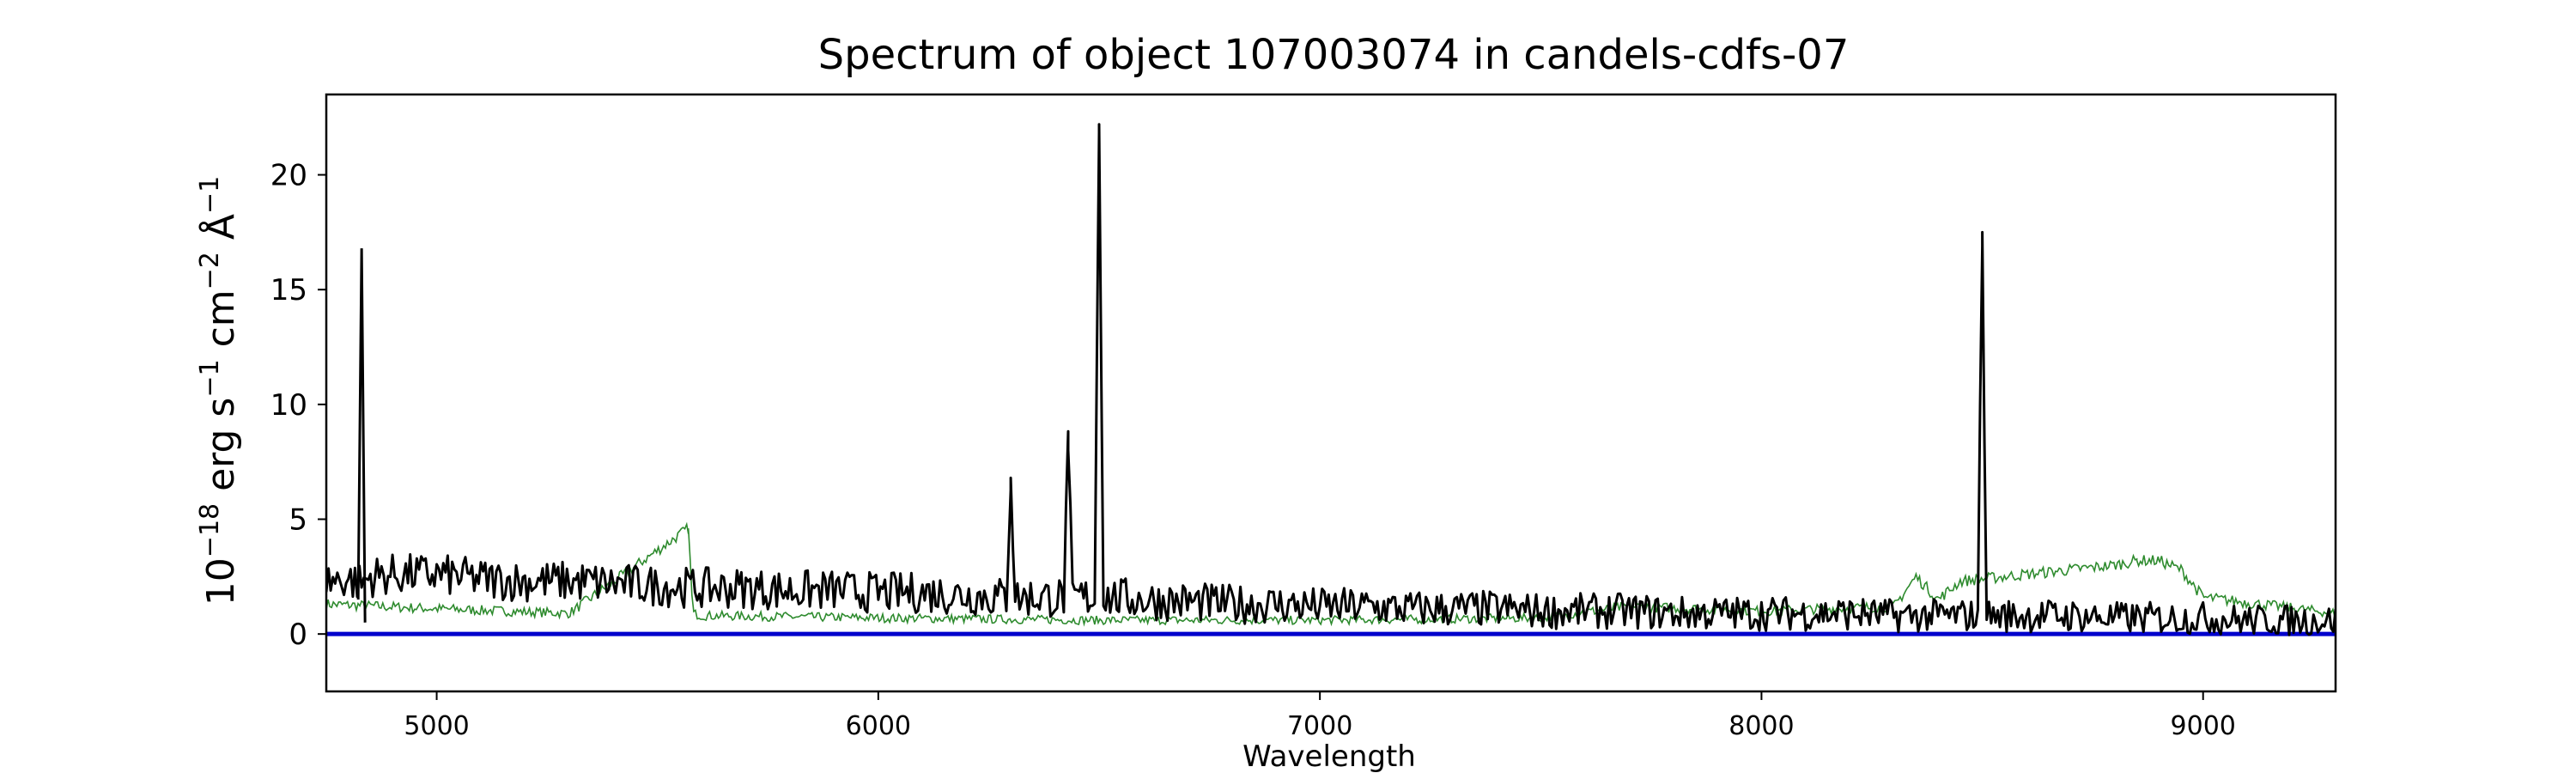 Image resolution: width=2576 pixels, height=773 pixels. What do you see at coordinates (221, 581) in the screenshot?
I see `y-label-base: 10` at bounding box center [221, 581].